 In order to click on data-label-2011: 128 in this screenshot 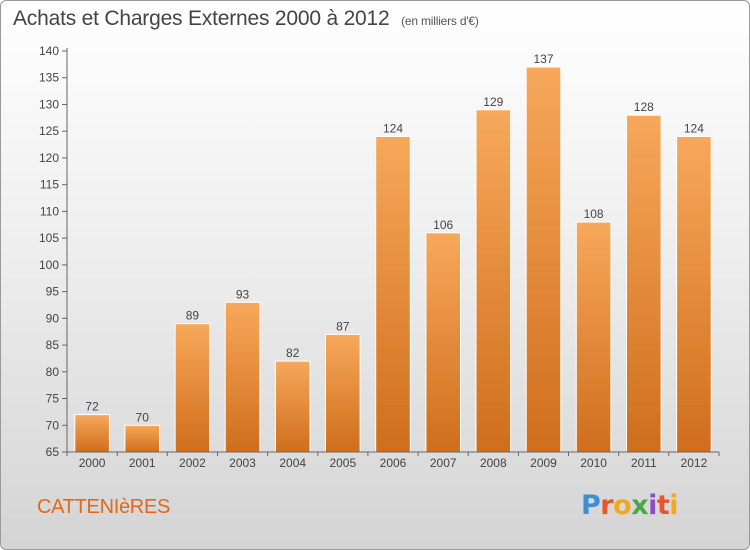, I will do `click(644, 107)`.